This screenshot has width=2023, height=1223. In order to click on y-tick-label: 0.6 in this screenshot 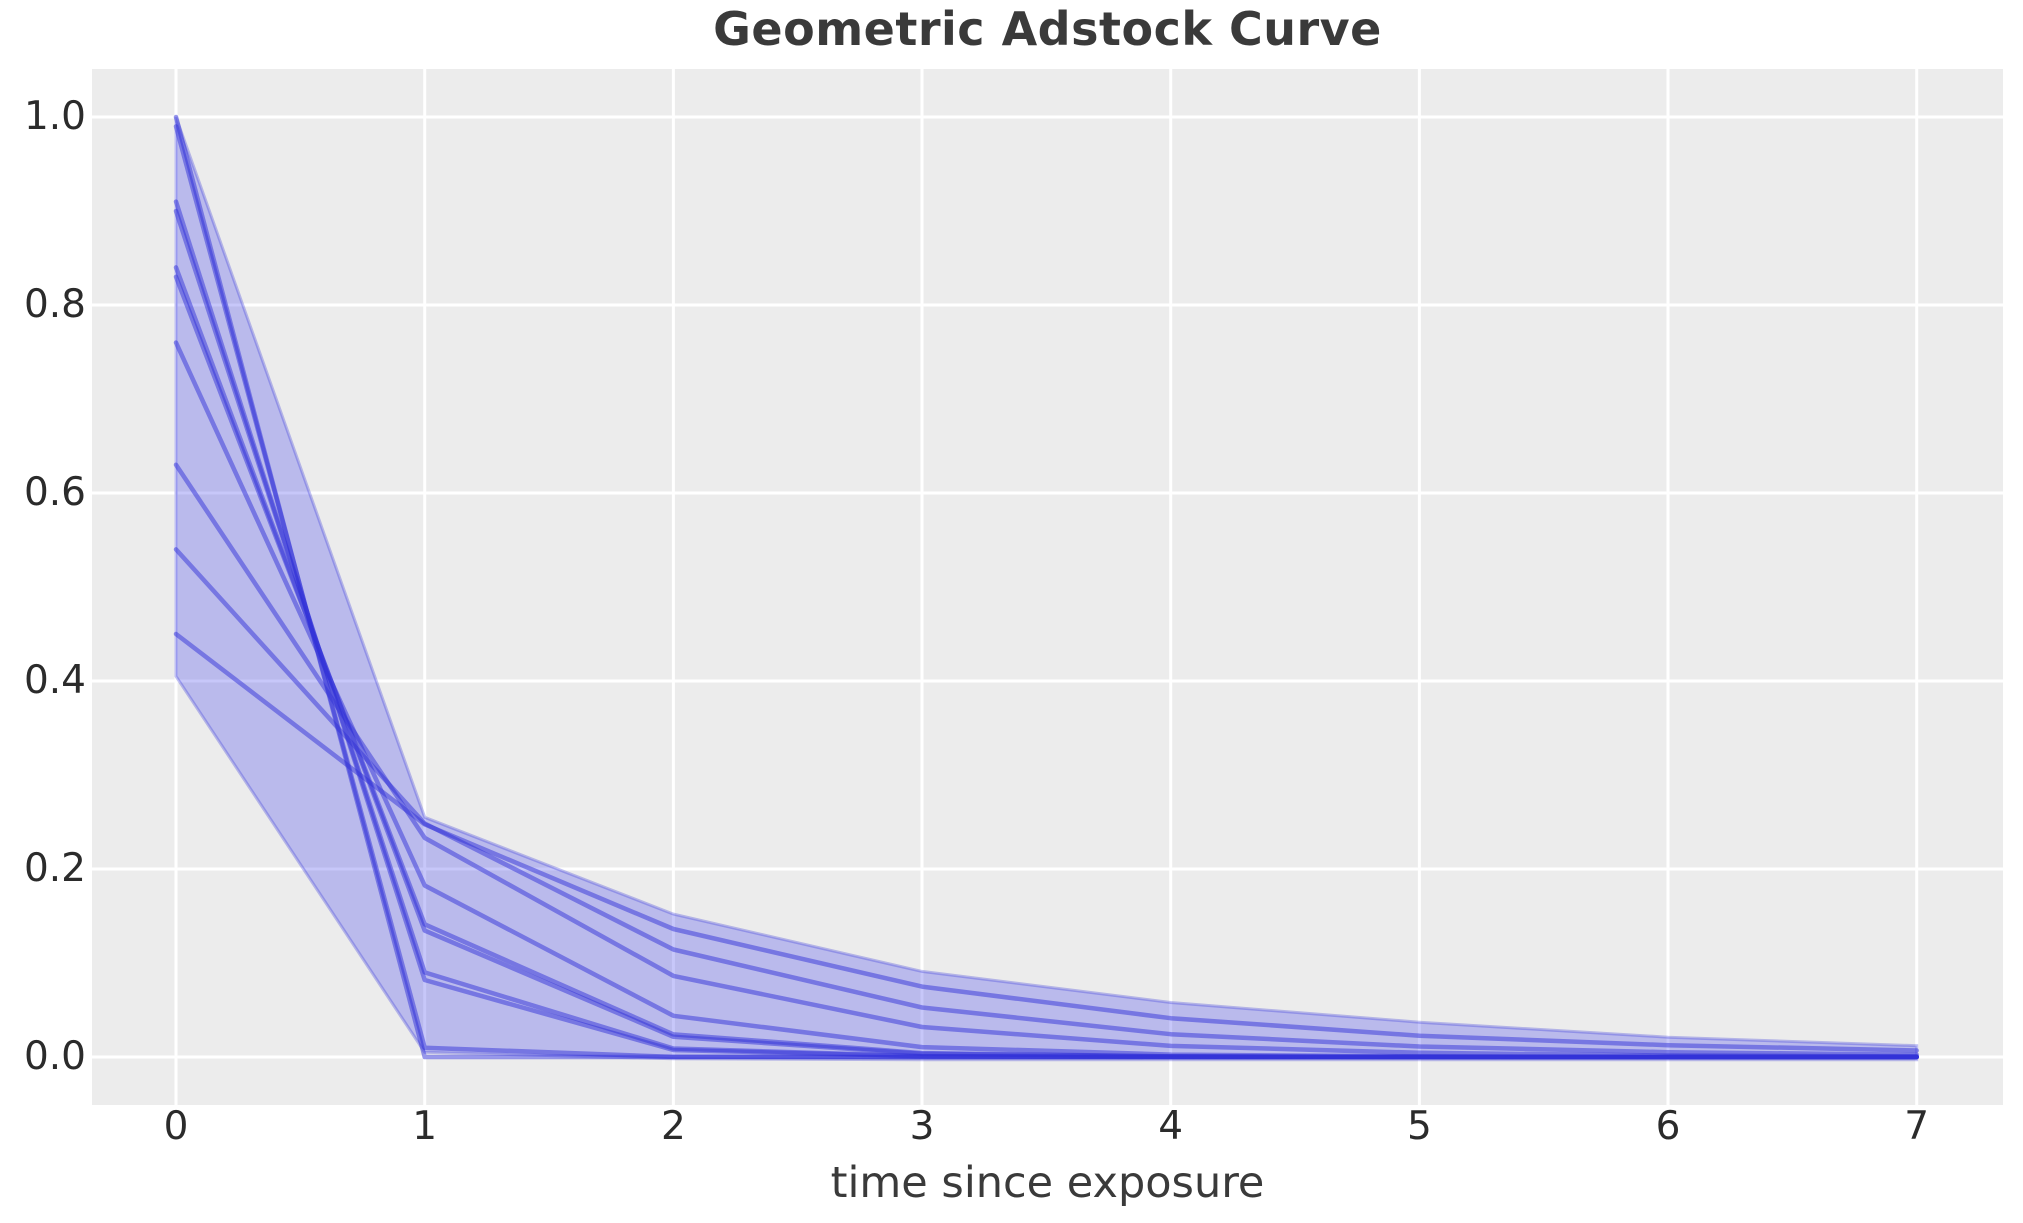, I will do `click(54, 492)`.